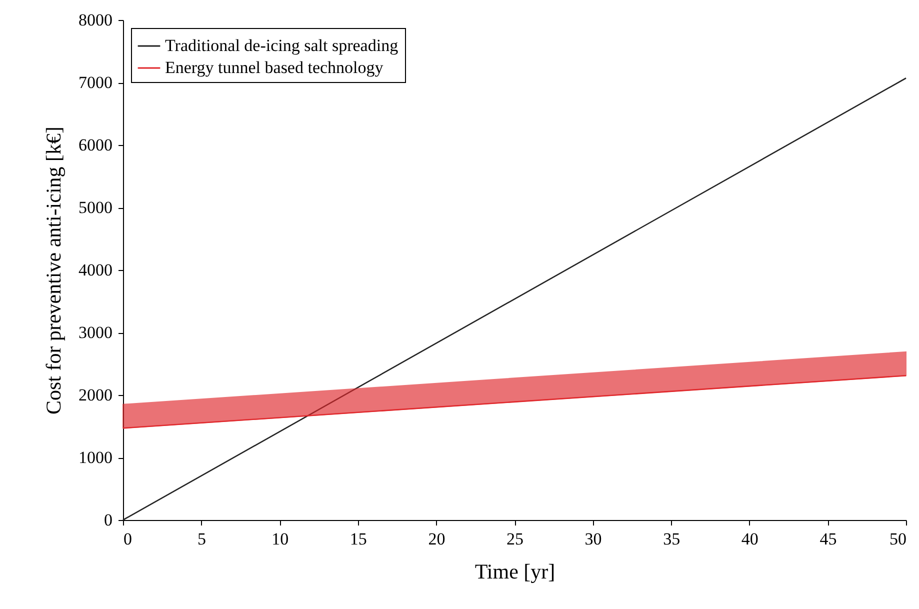 Image resolution: width=919 pixels, height=609 pixels. I want to click on y-tick-label: 1000, so click(95, 457).